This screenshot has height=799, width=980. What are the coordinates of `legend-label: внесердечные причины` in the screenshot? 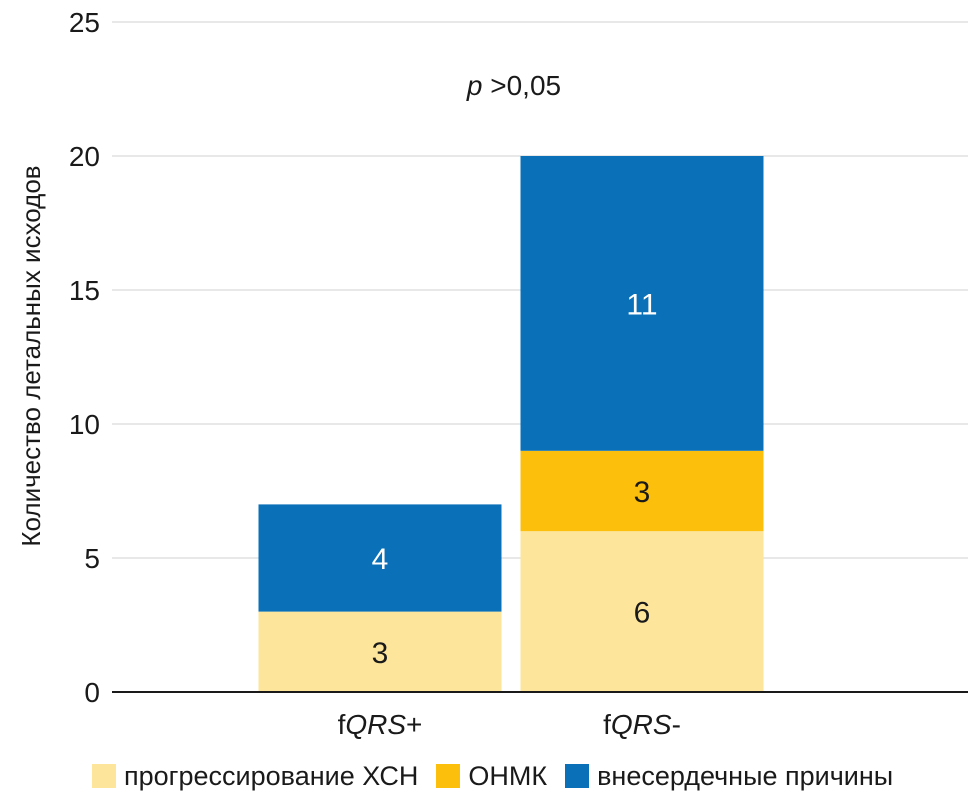 It's located at (745, 775).